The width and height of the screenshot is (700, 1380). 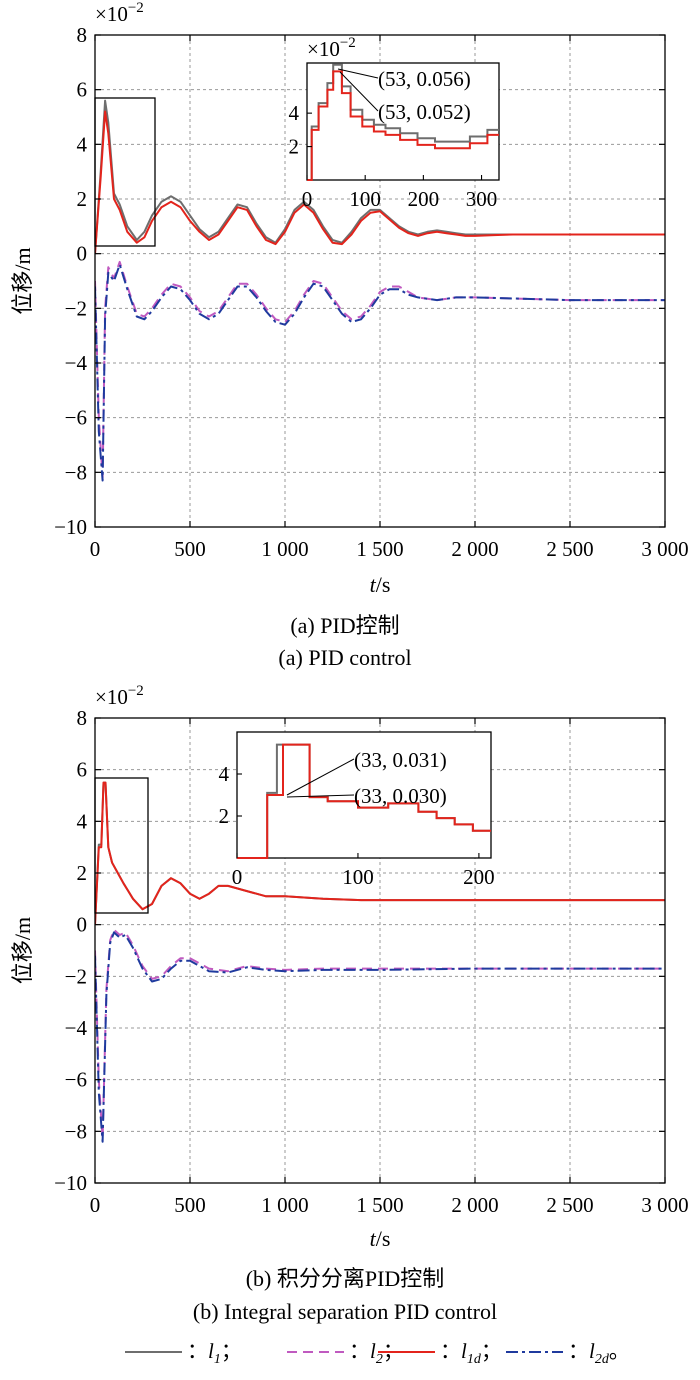 I want to click on inset-chart: 0 100 200 300 2 4 ×10⁻² (53, 0.056) (53, 0.052), so click(x=394, y=123).